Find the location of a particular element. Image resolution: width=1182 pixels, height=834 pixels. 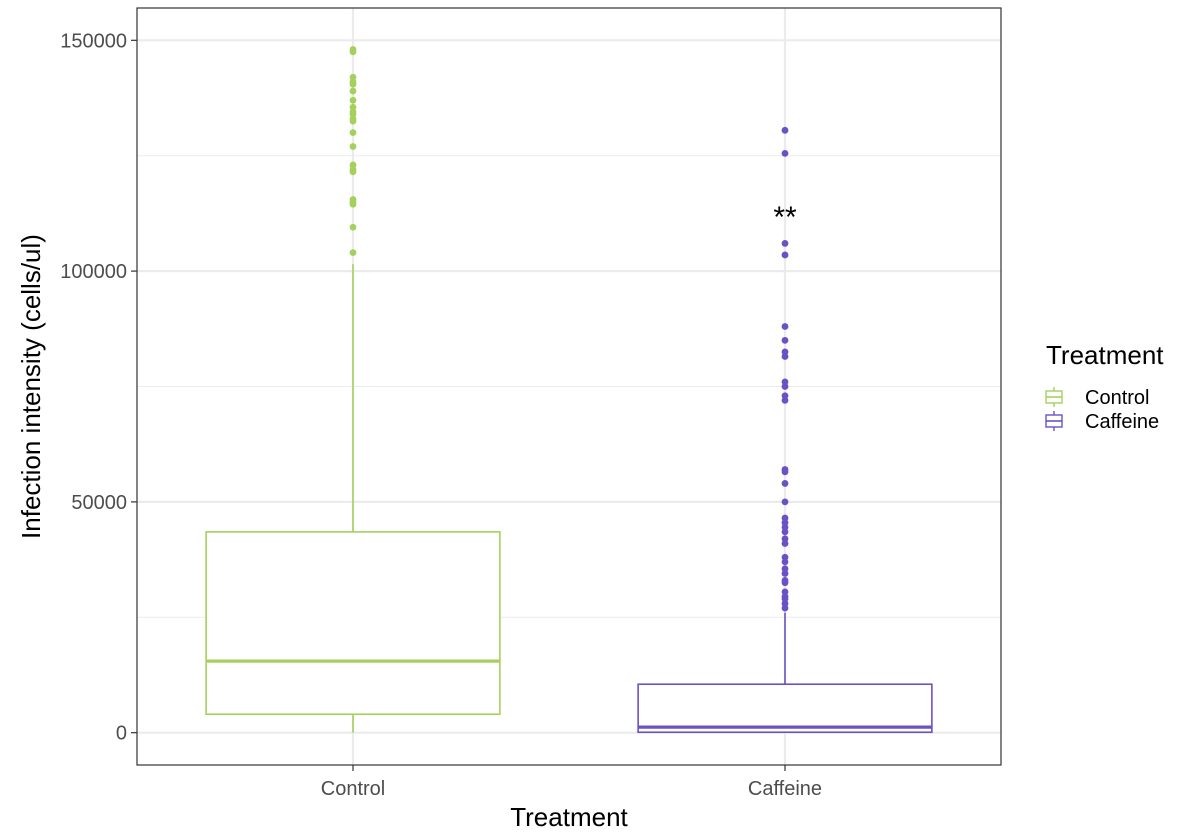

legend-label: Caffeine is located at coordinates (1122, 422).